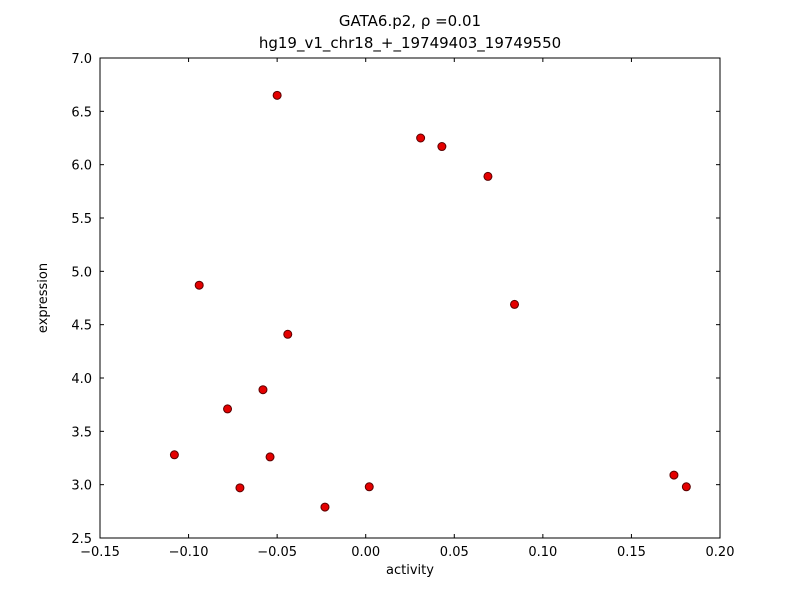  I want to click on x-tick-label: 0.00, so click(365, 552).